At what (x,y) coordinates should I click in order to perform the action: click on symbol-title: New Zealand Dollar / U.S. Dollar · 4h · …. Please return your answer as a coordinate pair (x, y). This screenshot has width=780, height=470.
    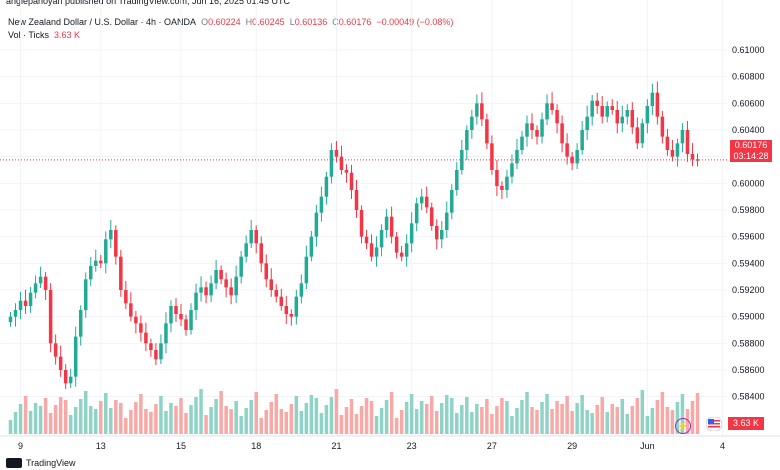
    Looking at the image, I should click on (102, 22).